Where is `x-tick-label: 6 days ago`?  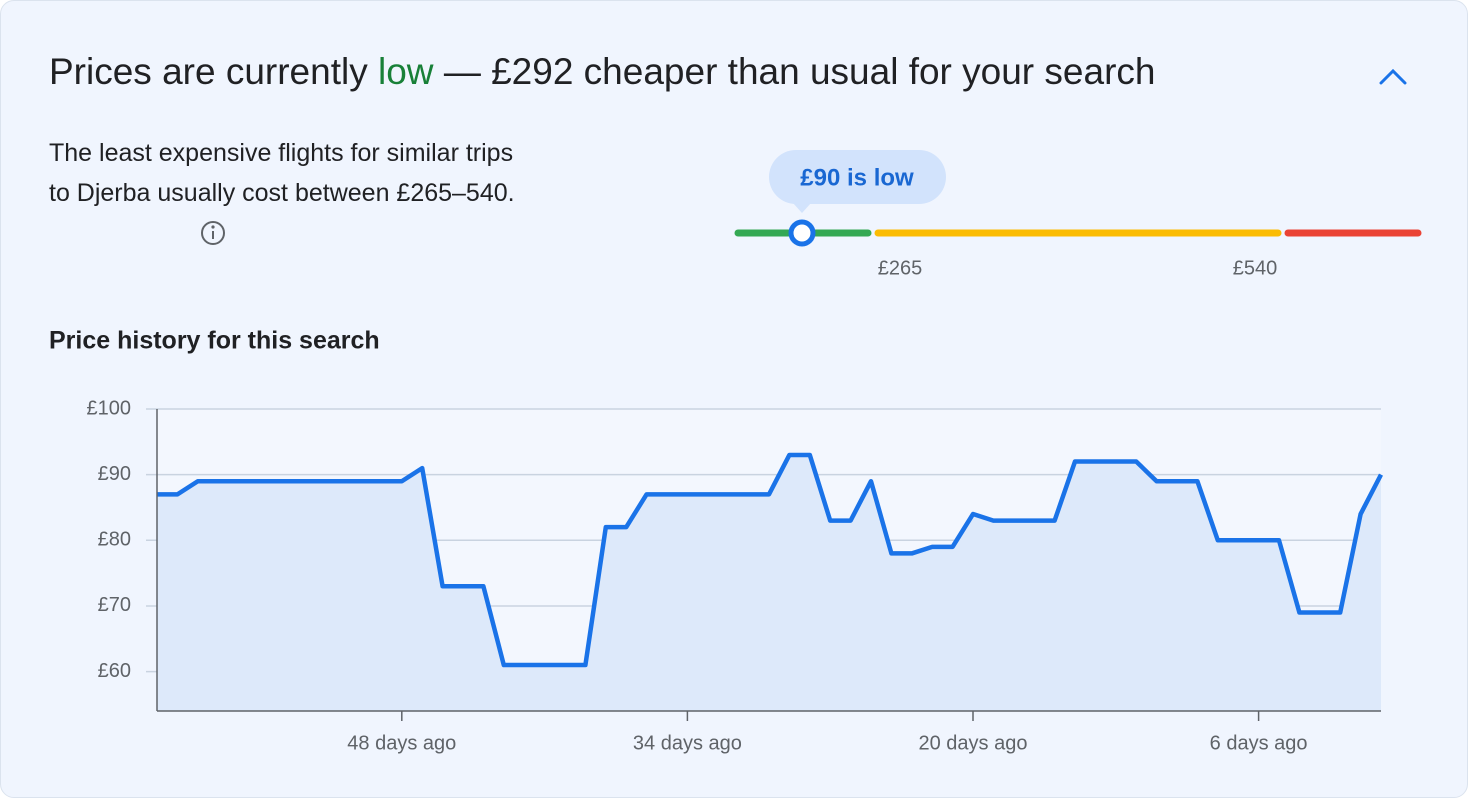
x-tick-label: 6 days ago is located at coordinates (1259, 743).